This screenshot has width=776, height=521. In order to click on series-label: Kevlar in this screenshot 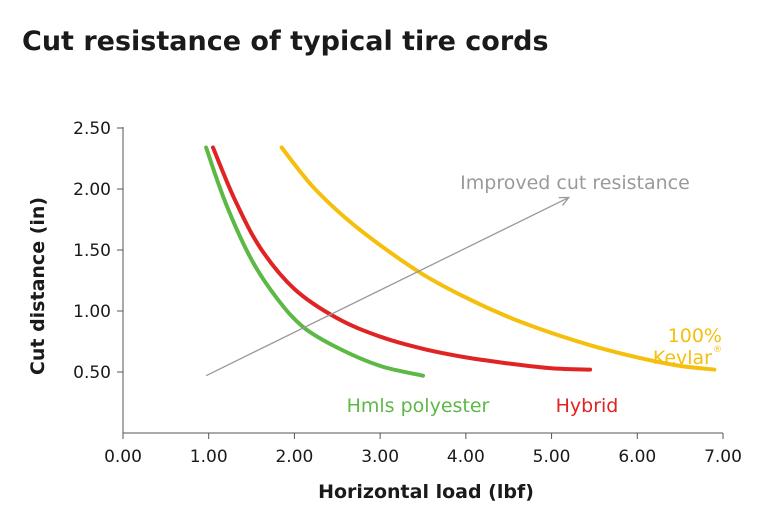, I will do `click(682, 358)`.